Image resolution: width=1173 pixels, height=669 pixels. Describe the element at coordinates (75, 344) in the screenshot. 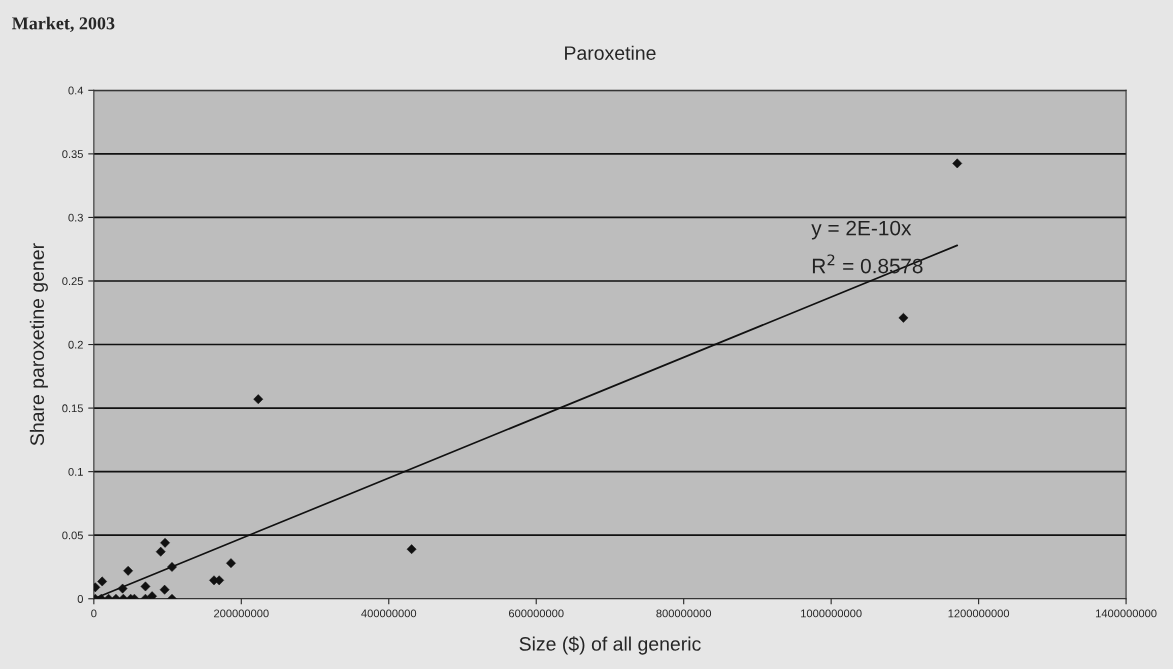

I see `y-tick-label: 0.2` at that location.